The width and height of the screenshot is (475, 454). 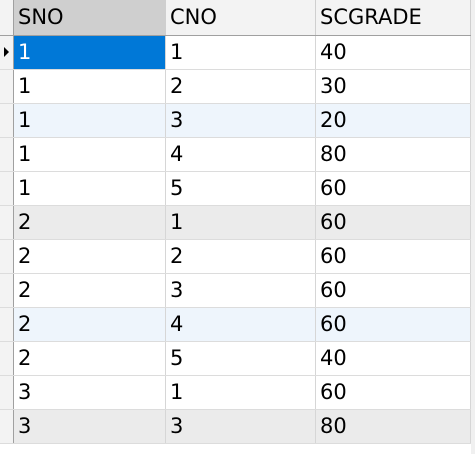 I want to click on row-indicator-header, so click(x=7, y=17).